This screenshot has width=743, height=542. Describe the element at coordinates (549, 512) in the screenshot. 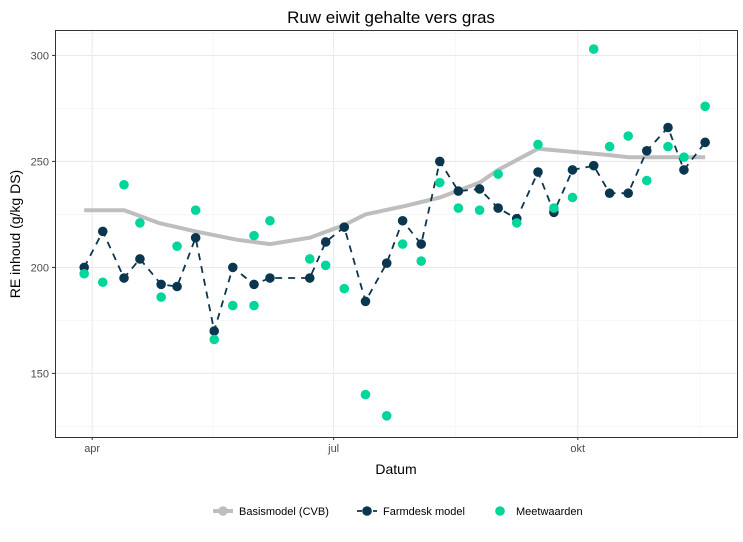

I see `legend-label: Meetwaarden` at that location.